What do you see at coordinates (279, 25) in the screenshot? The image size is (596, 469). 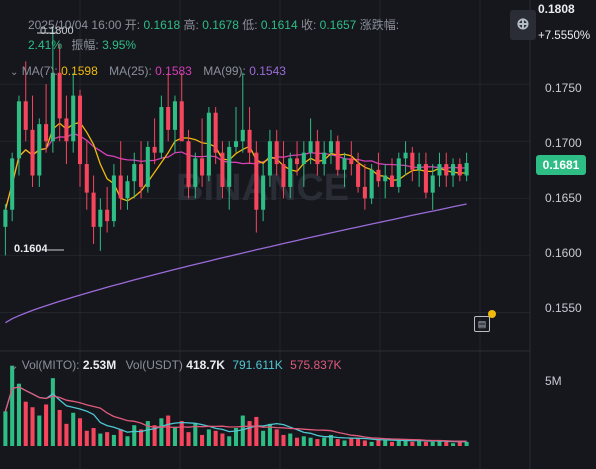 I see `low-value: 0.1614` at bounding box center [279, 25].